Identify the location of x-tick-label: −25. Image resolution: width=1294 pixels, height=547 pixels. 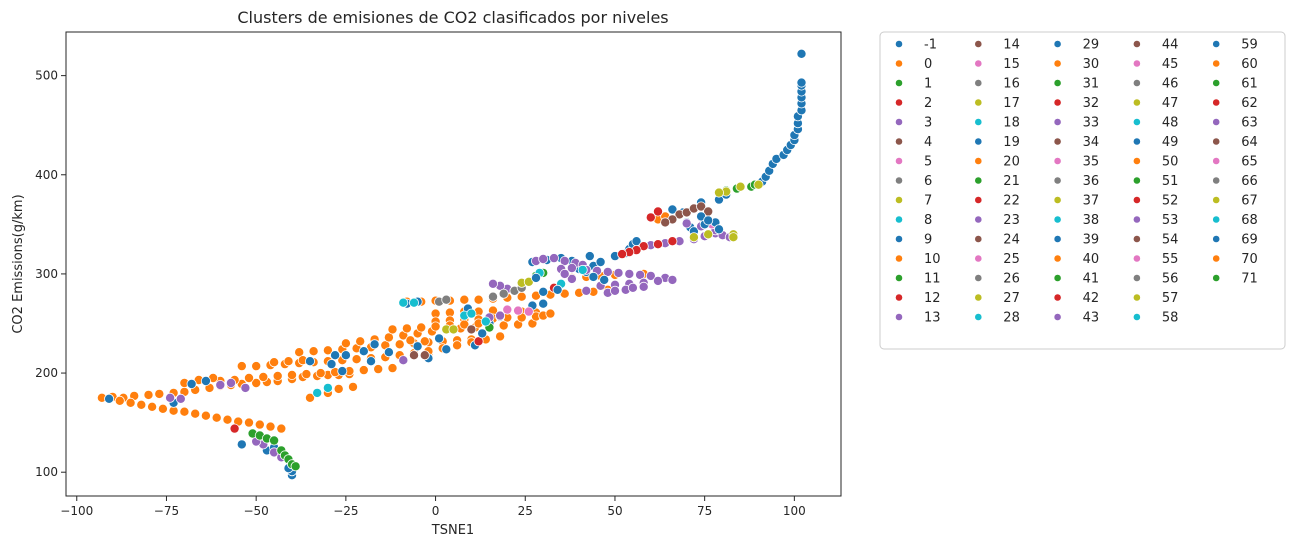
(345, 511).